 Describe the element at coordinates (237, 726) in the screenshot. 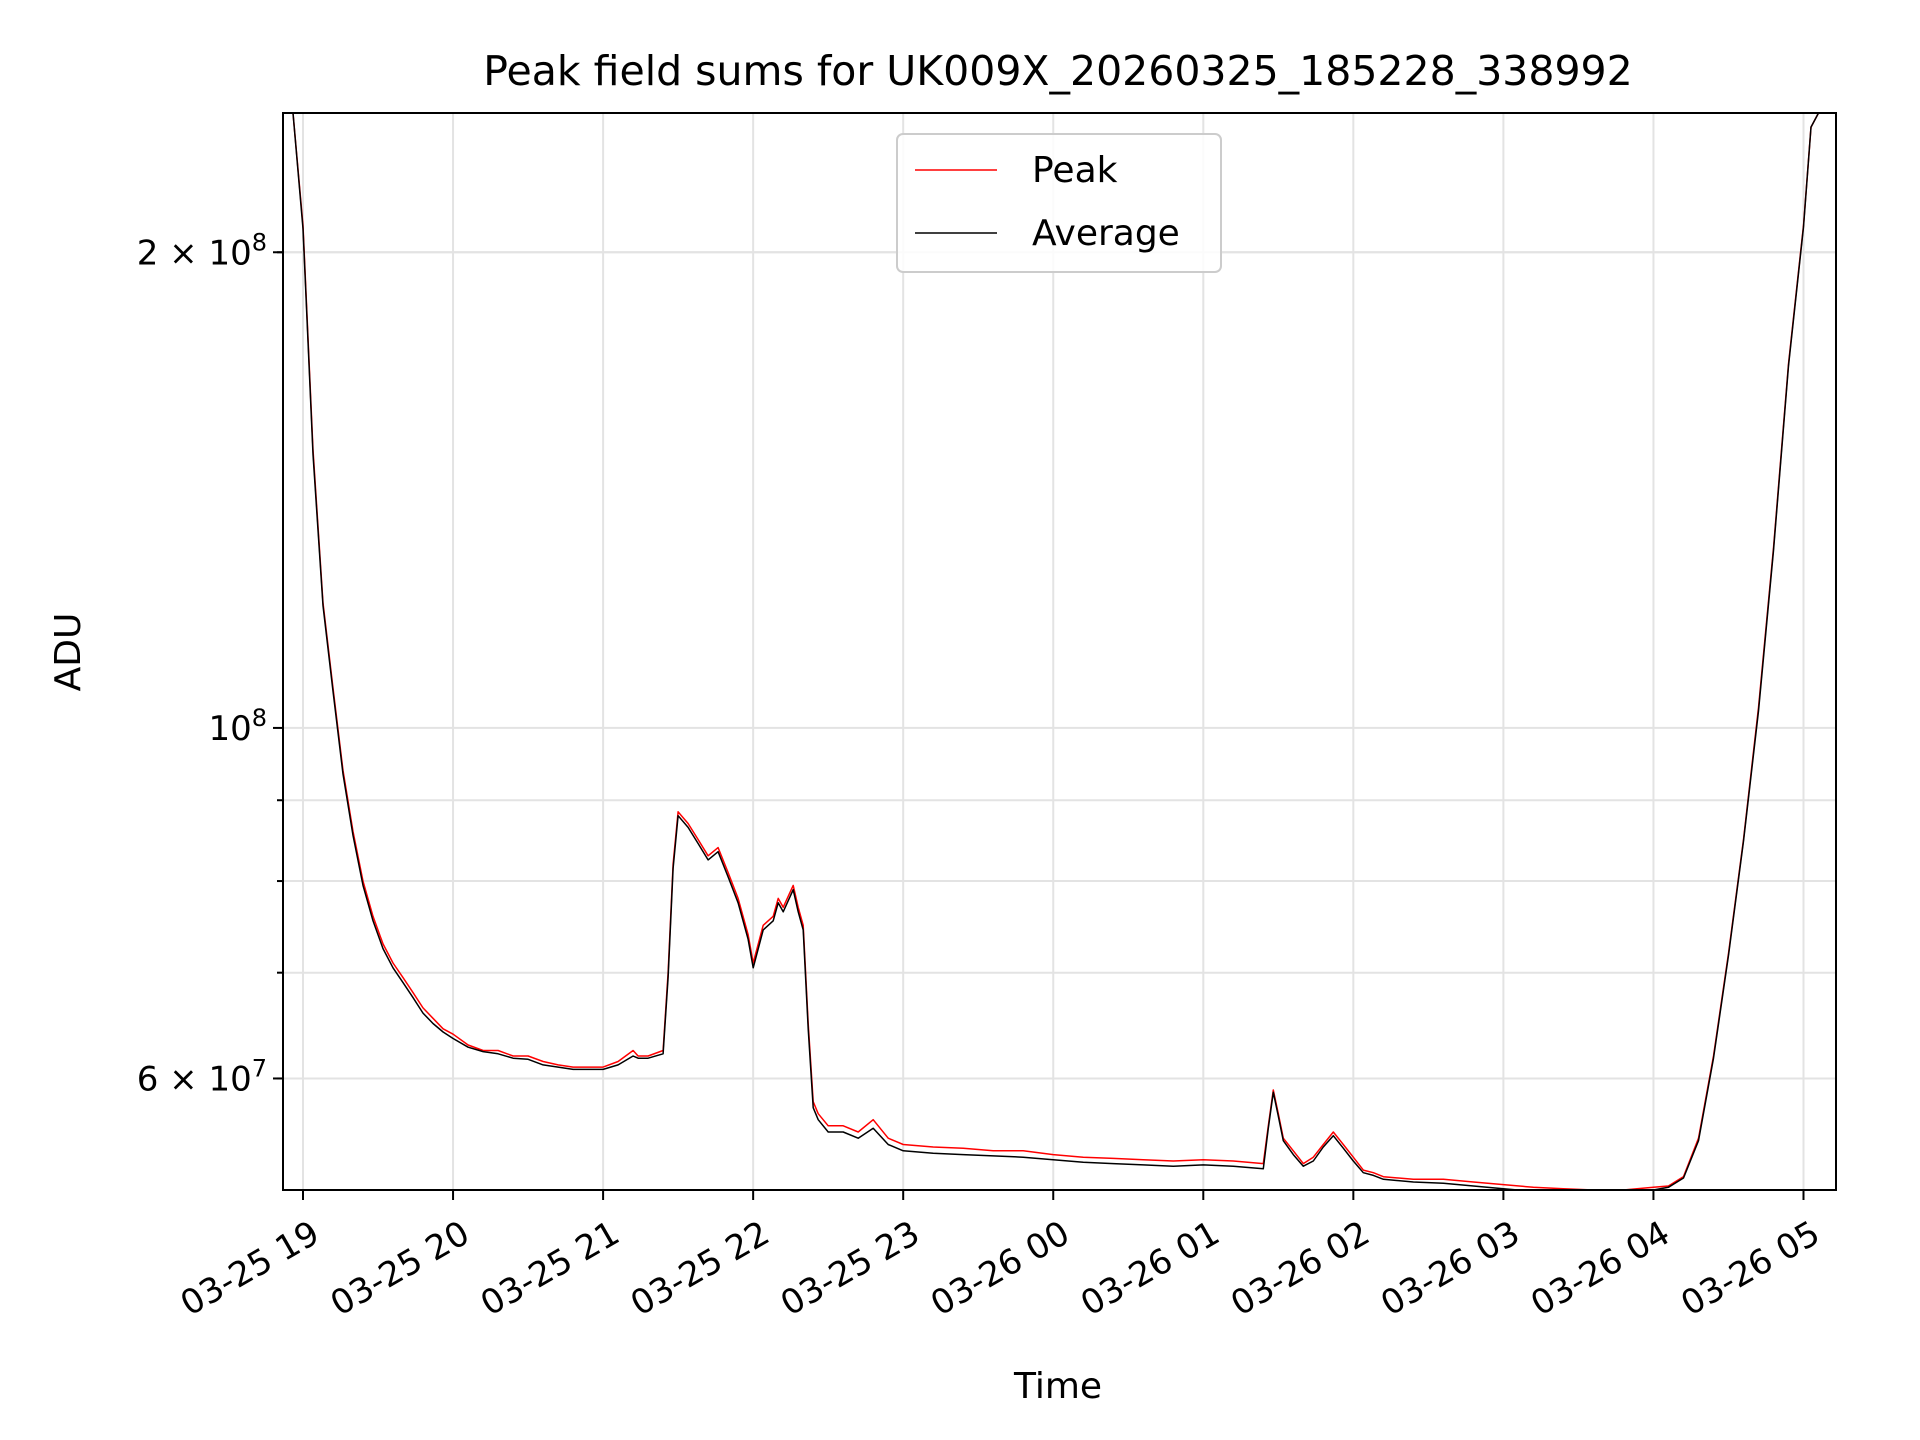

I see `y-tick-label: 108` at that location.